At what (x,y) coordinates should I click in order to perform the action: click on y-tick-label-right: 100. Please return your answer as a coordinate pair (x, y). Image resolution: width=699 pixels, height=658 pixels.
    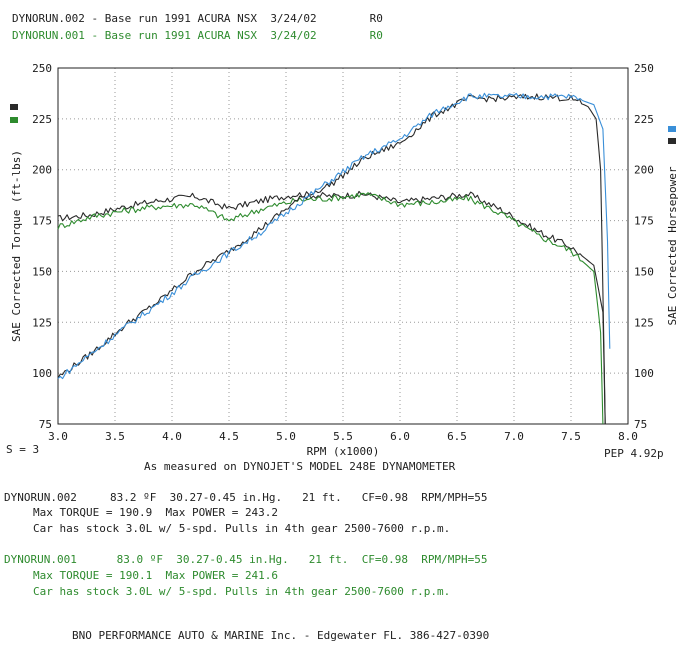
    Looking at the image, I should click on (644, 373).